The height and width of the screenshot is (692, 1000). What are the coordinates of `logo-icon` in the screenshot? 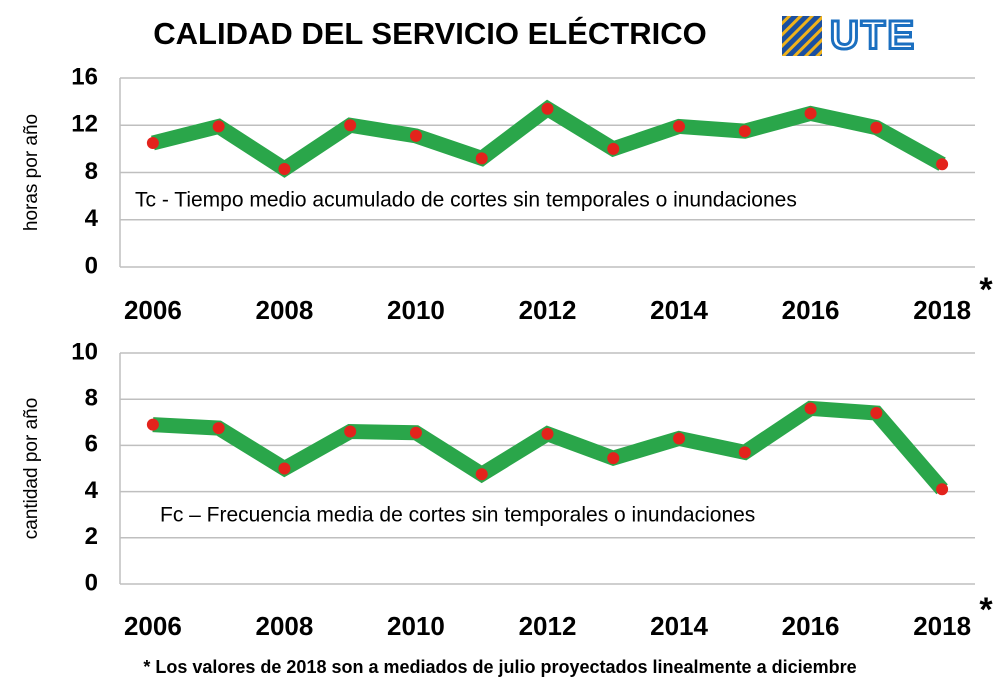 It's located at (802, 36).